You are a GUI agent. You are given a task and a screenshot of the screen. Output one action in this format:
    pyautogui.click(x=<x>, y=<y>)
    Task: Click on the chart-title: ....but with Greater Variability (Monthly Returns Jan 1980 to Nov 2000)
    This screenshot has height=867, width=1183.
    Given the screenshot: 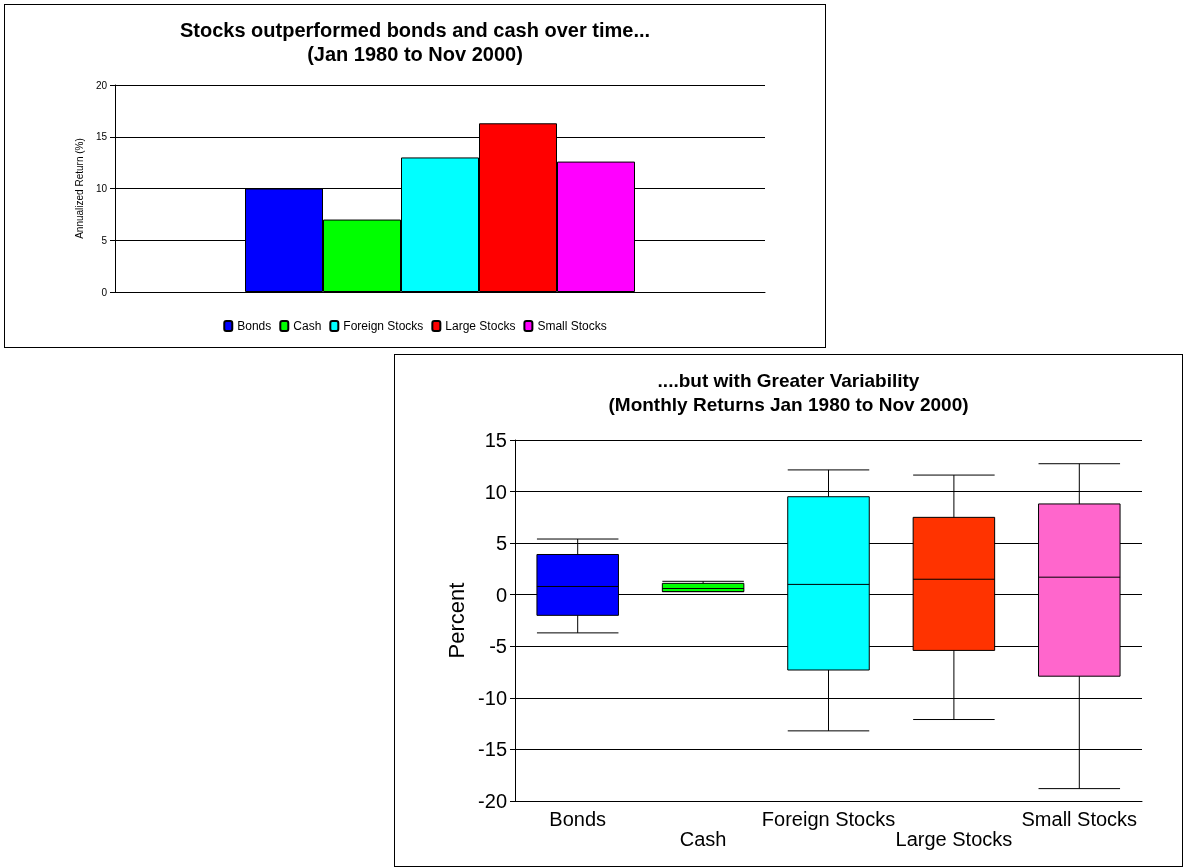 What is the action you would take?
    pyautogui.click(x=788, y=392)
    